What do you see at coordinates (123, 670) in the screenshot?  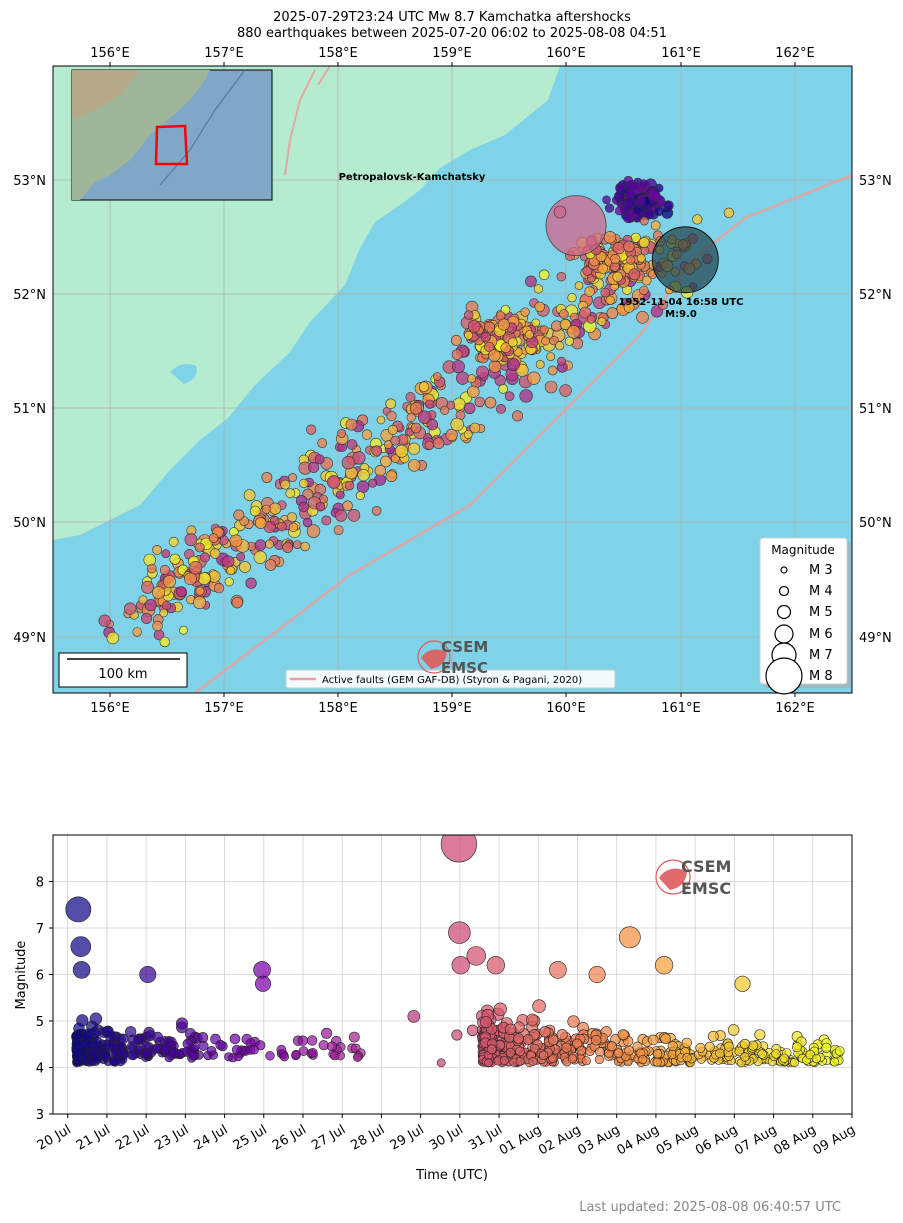 I see `scale-bar: 100 km` at bounding box center [123, 670].